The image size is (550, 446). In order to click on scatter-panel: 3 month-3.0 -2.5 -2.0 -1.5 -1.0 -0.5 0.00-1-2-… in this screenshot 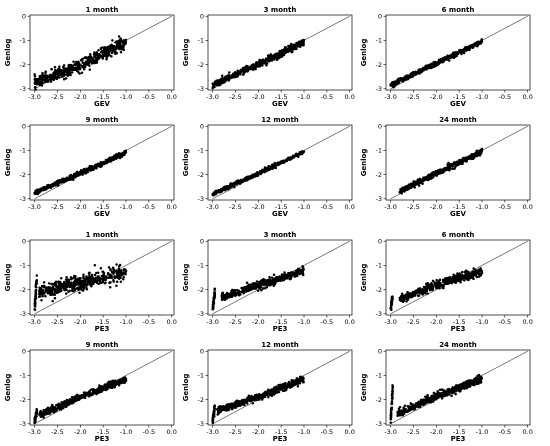, I will do `click(268, 282)`.